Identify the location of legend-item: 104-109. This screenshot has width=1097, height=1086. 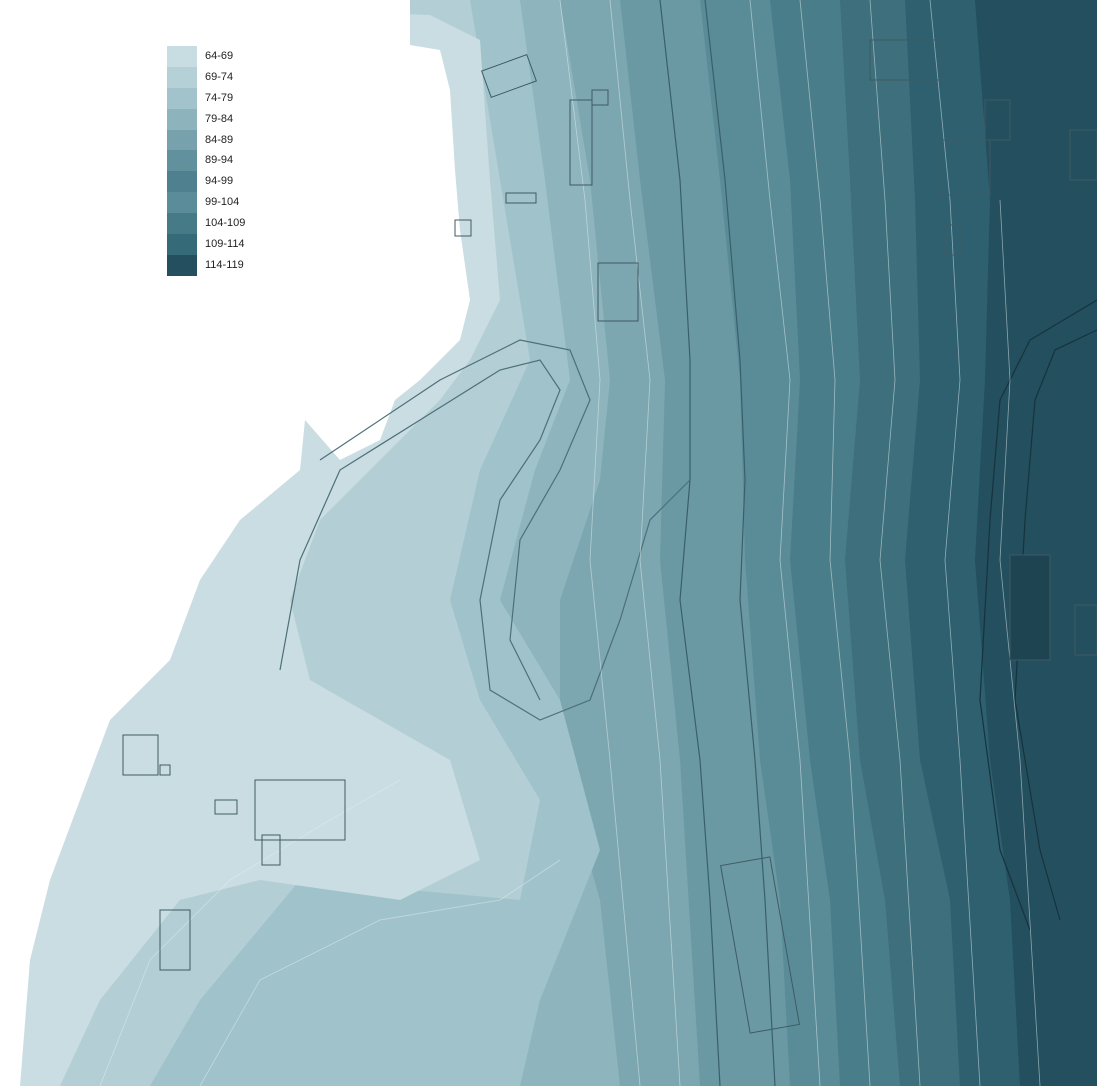
(222, 224).